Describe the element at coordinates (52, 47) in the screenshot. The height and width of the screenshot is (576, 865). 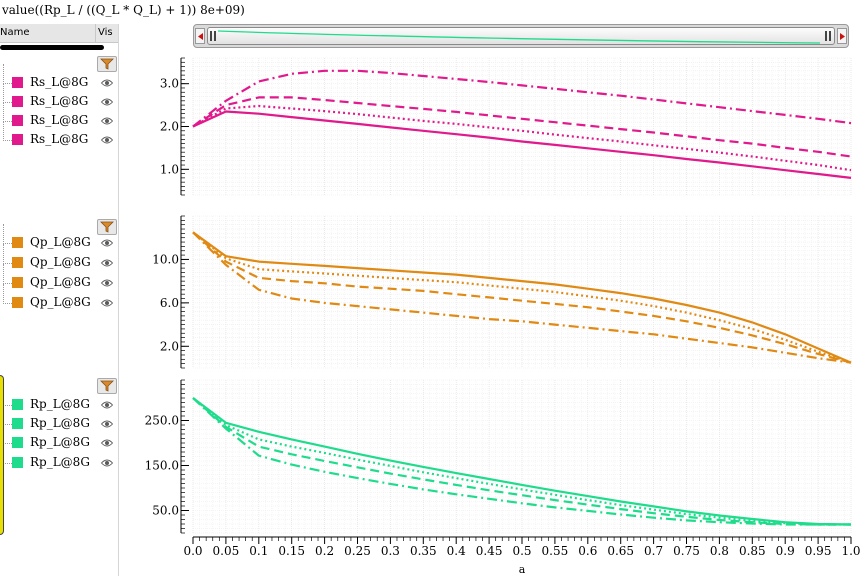
I see `panel-splitter` at that location.